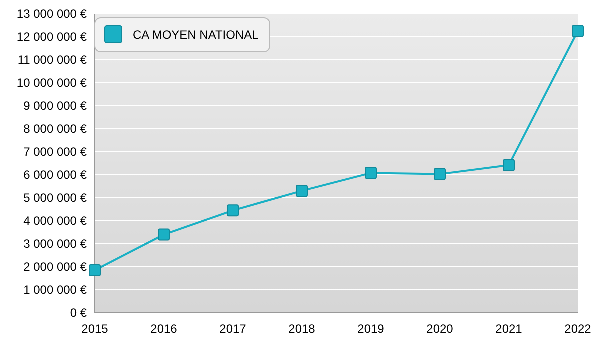 The height and width of the screenshot is (350, 600). What do you see at coordinates (440, 329) in the screenshot?
I see `x-tick-label: 2020` at bounding box center [440, 329].